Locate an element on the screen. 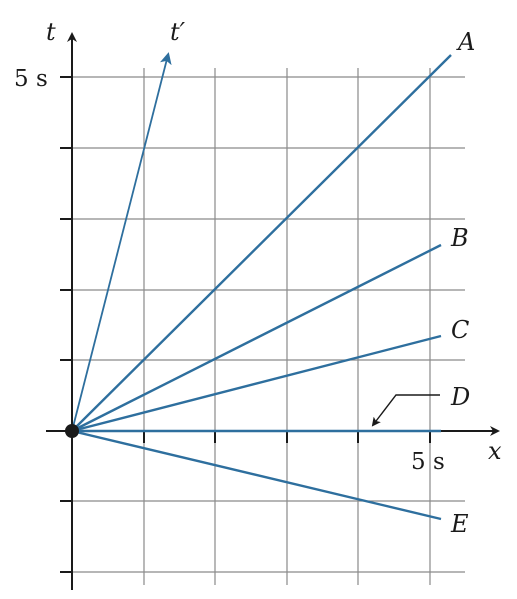  world-line-e is located at coordinates (256, 475).